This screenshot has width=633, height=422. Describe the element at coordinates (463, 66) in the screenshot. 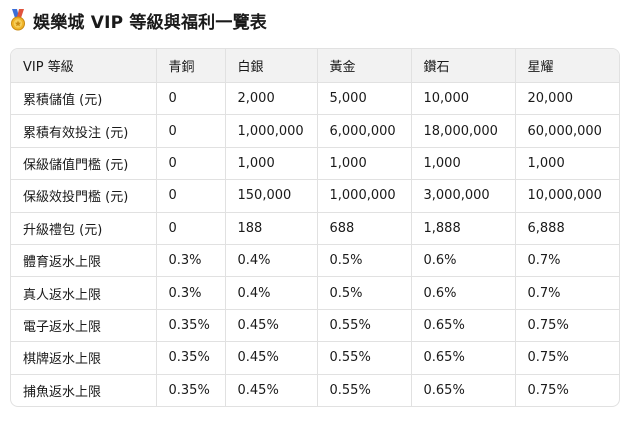

I see `header-diamond: 鑽石` at that location.